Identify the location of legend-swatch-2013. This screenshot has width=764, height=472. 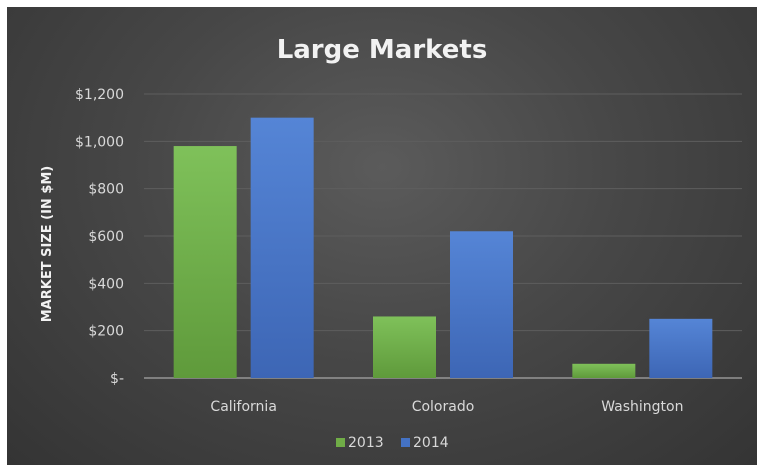
(340, 442).